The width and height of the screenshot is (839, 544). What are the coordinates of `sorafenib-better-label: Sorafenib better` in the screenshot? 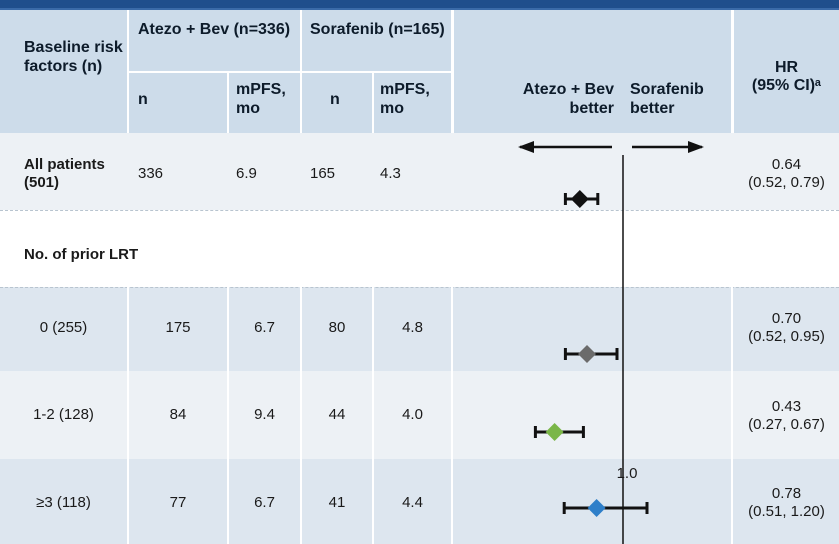 It's located at (667, 99).